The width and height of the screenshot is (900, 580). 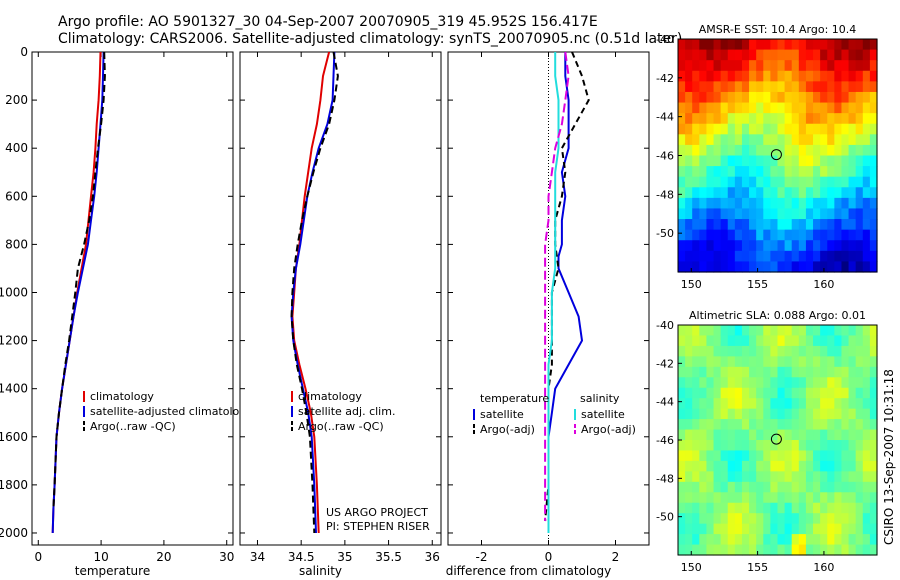 What do you see at coordinates (665, 325) in the screenshot?
I see `sla_map-ytick-label: -40` at bounding box center [665, 325].